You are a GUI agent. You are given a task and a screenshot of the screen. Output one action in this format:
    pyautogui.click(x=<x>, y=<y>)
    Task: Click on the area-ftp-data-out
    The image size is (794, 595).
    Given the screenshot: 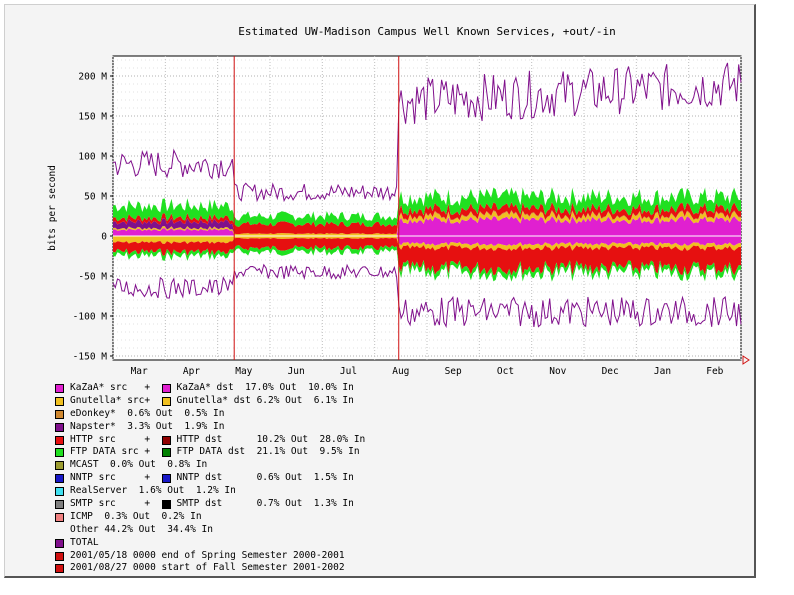 What is the action you would take?
    pyautogui.click(x=427, y=207)
    